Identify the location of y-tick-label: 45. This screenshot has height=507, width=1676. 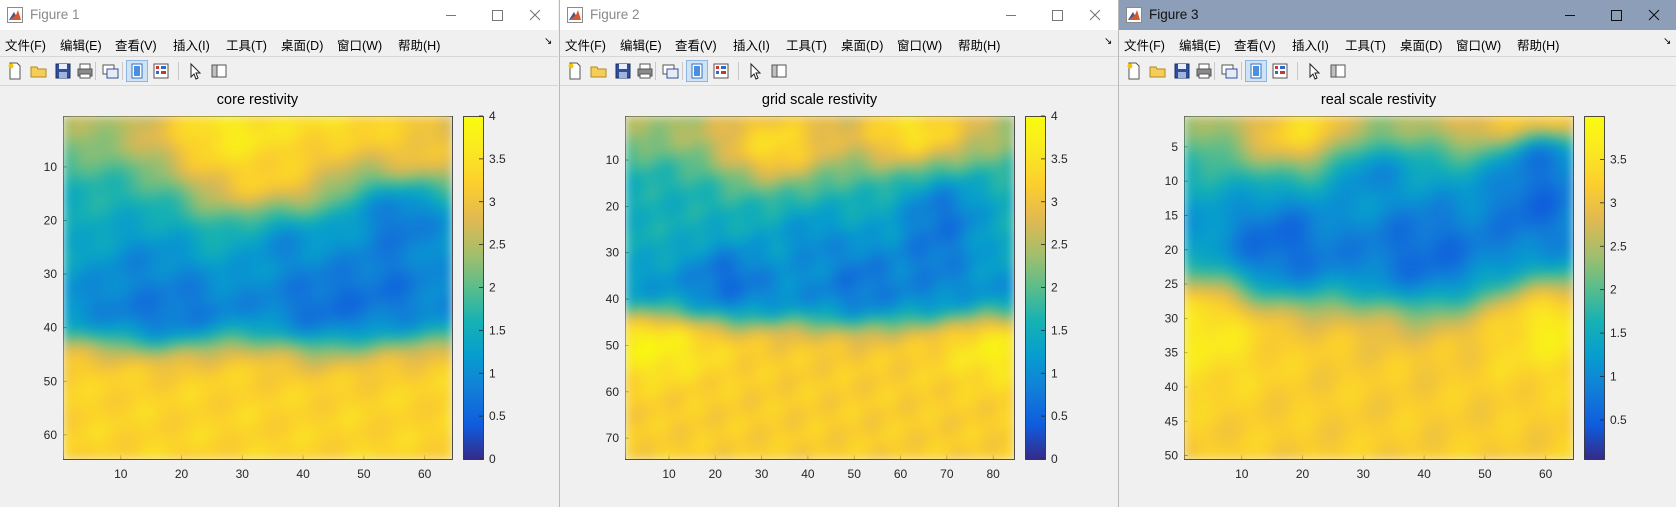
(1172, 421).